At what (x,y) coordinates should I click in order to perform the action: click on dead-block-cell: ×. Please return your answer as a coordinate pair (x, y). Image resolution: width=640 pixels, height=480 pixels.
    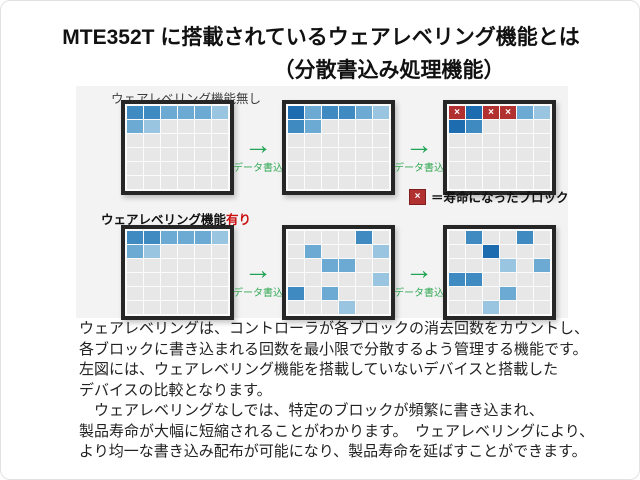
    Looking at the image, I should click on (457, 112).